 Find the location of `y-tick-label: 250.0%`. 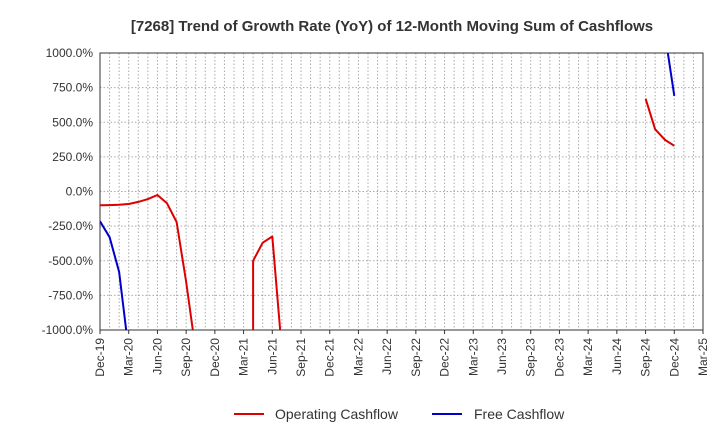

y-tick-label: 250.0% is located at coordinates (72, 157).